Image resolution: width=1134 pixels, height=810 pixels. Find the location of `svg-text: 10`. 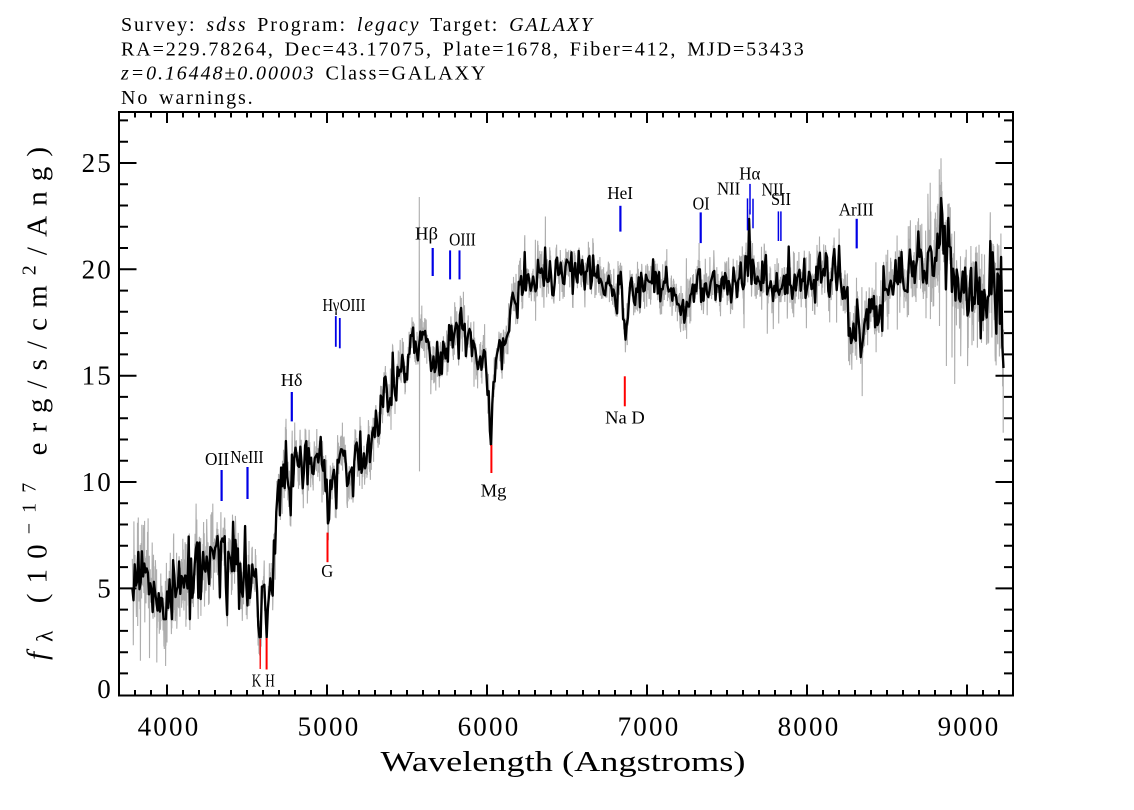

svg-text: 10 is located at coordinates (97, 482).